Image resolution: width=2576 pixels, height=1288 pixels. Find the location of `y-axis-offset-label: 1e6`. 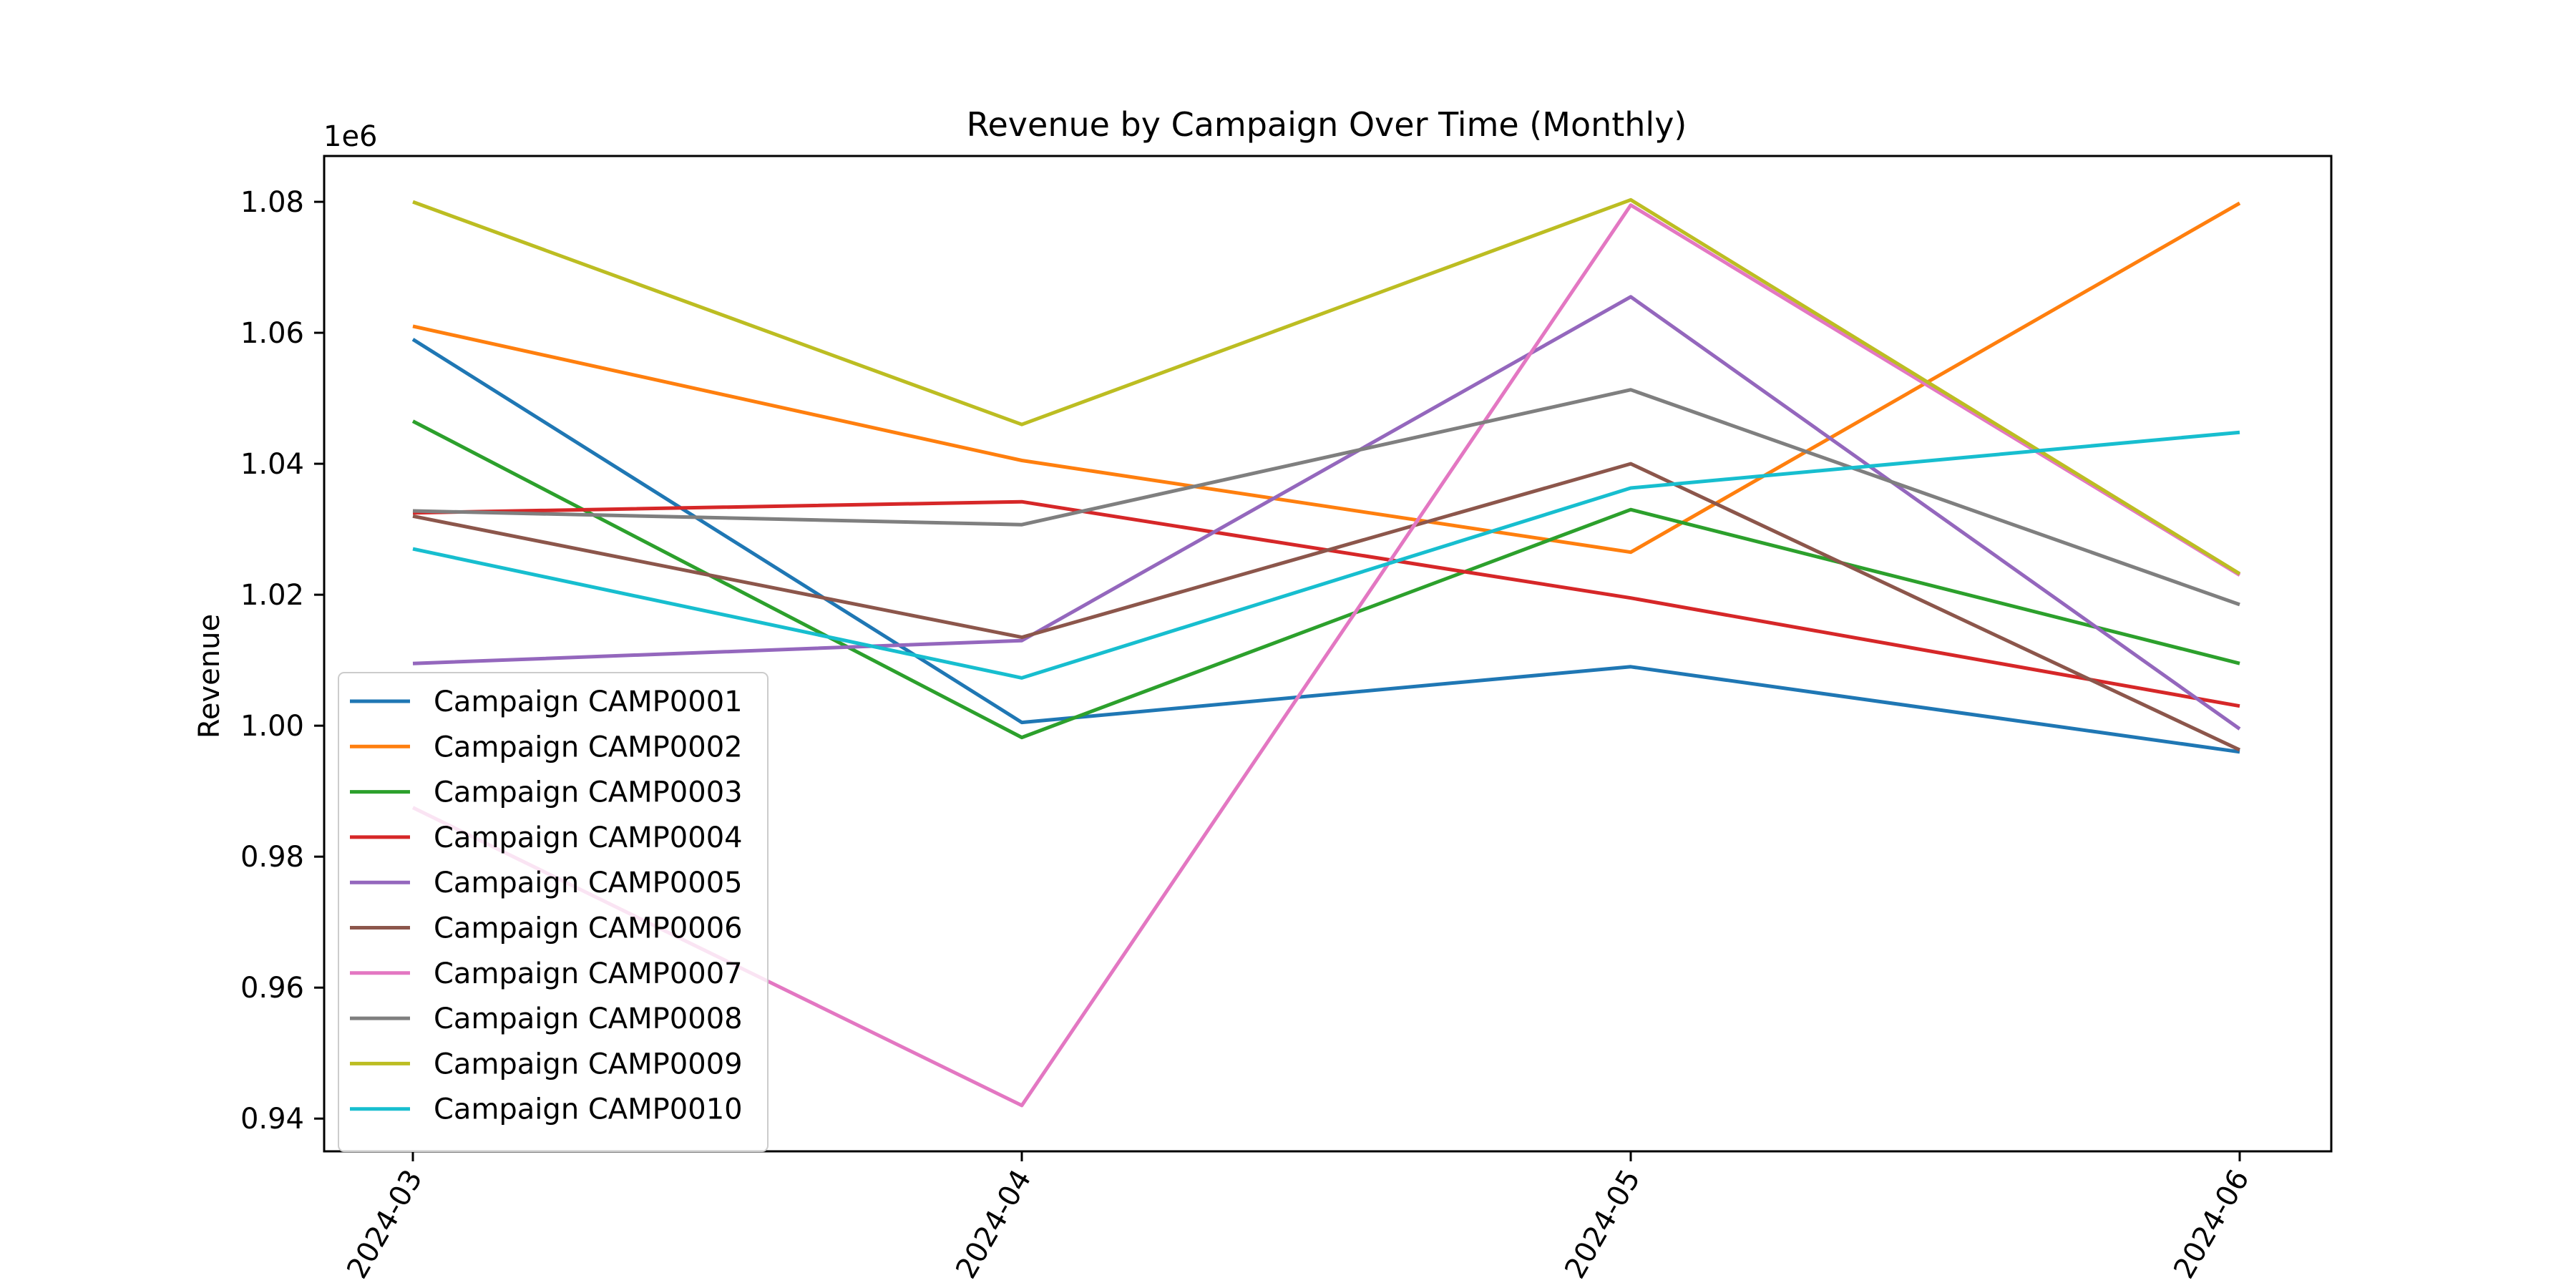

y-axis-offset-label: 1e6 is located at coordinates (350, 136).